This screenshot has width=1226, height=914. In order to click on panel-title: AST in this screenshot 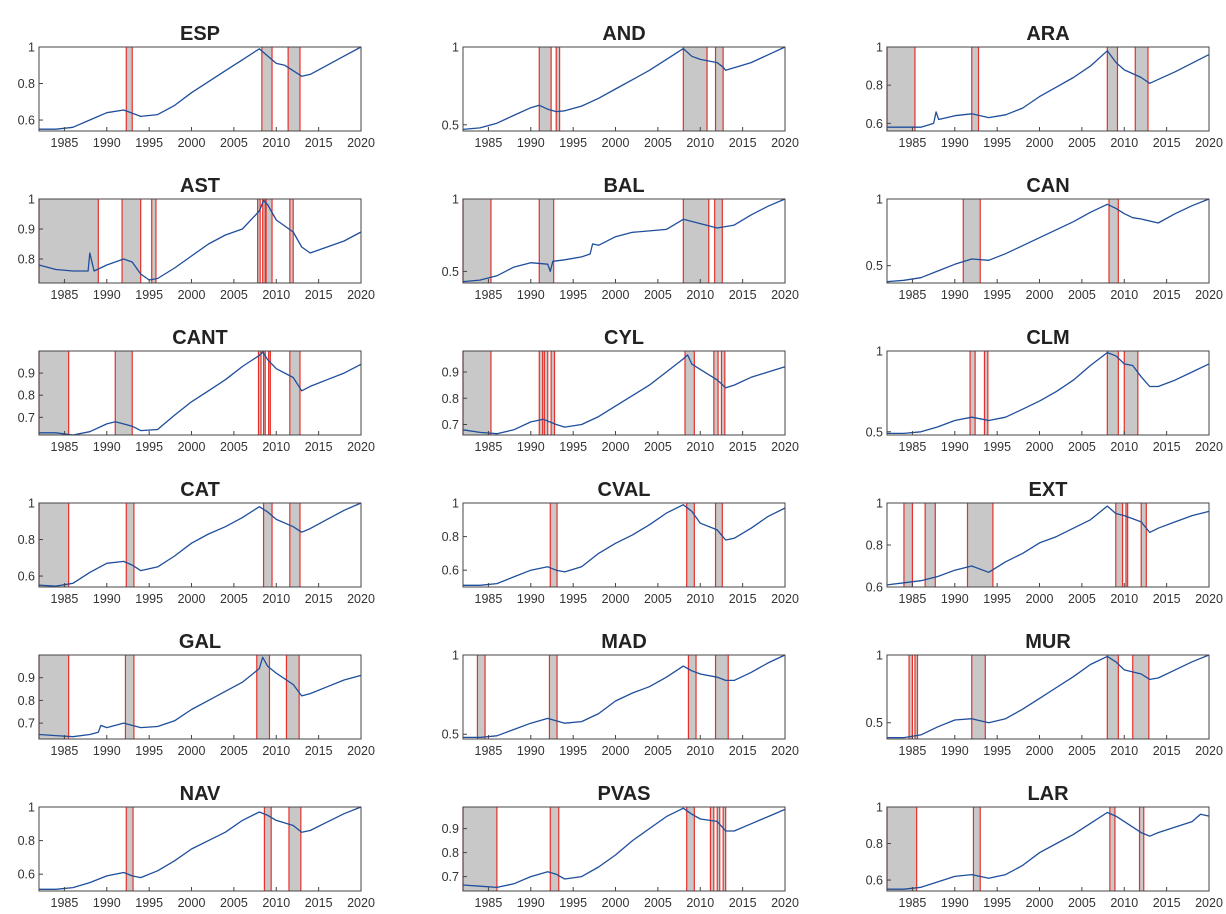, I will do `click(200, 186)`.